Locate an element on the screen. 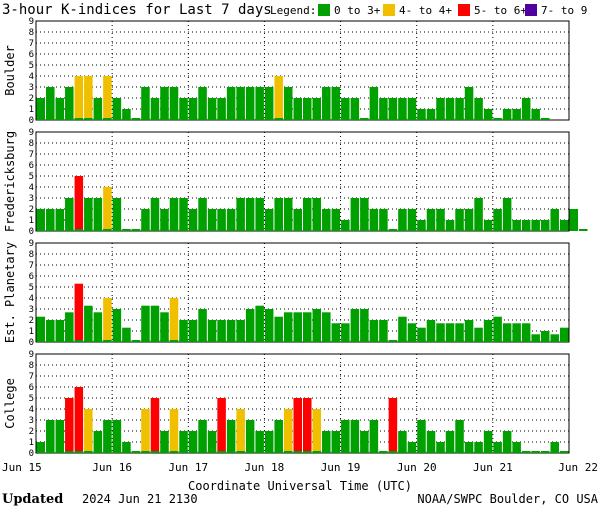  legend-entry-4: 7- to 9 is located at coordinates (564, 10).